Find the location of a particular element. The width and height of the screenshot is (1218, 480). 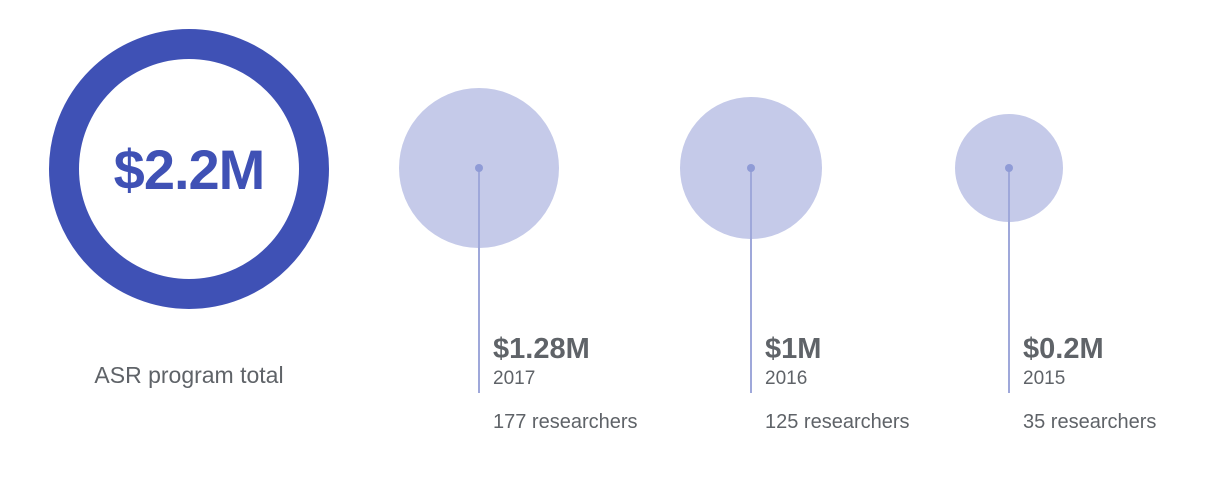

label-block-2016: $1M 2016 is located at coordinates (793, 362).